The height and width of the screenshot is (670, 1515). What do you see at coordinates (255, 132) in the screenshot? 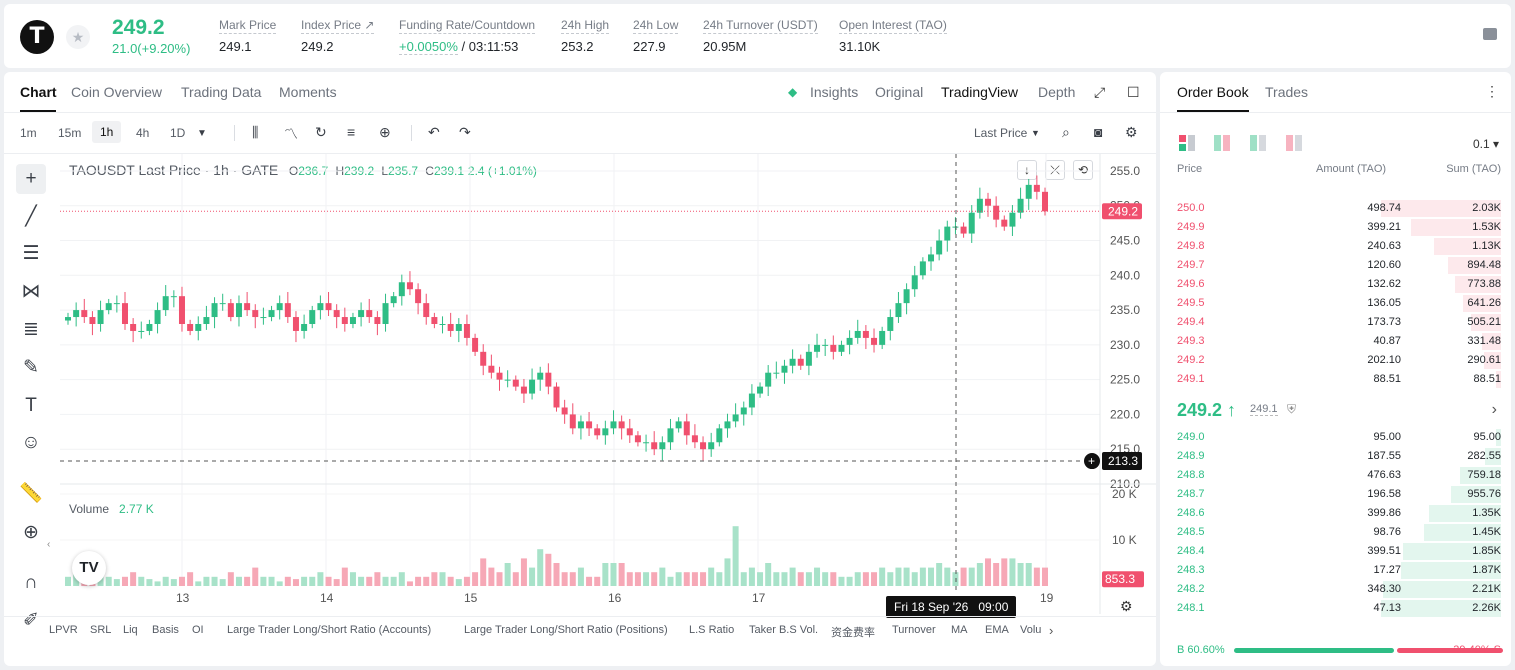
I see `candle-type-icon: ⫼` at bounding box center [255, 132].